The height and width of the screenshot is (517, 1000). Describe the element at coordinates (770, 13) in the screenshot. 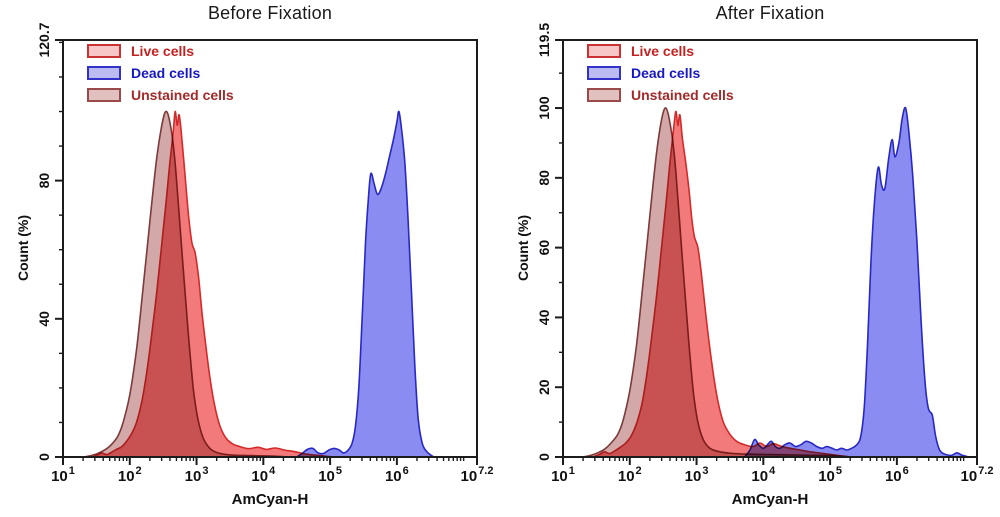

I see `chart-title: After Fixation` at that location.